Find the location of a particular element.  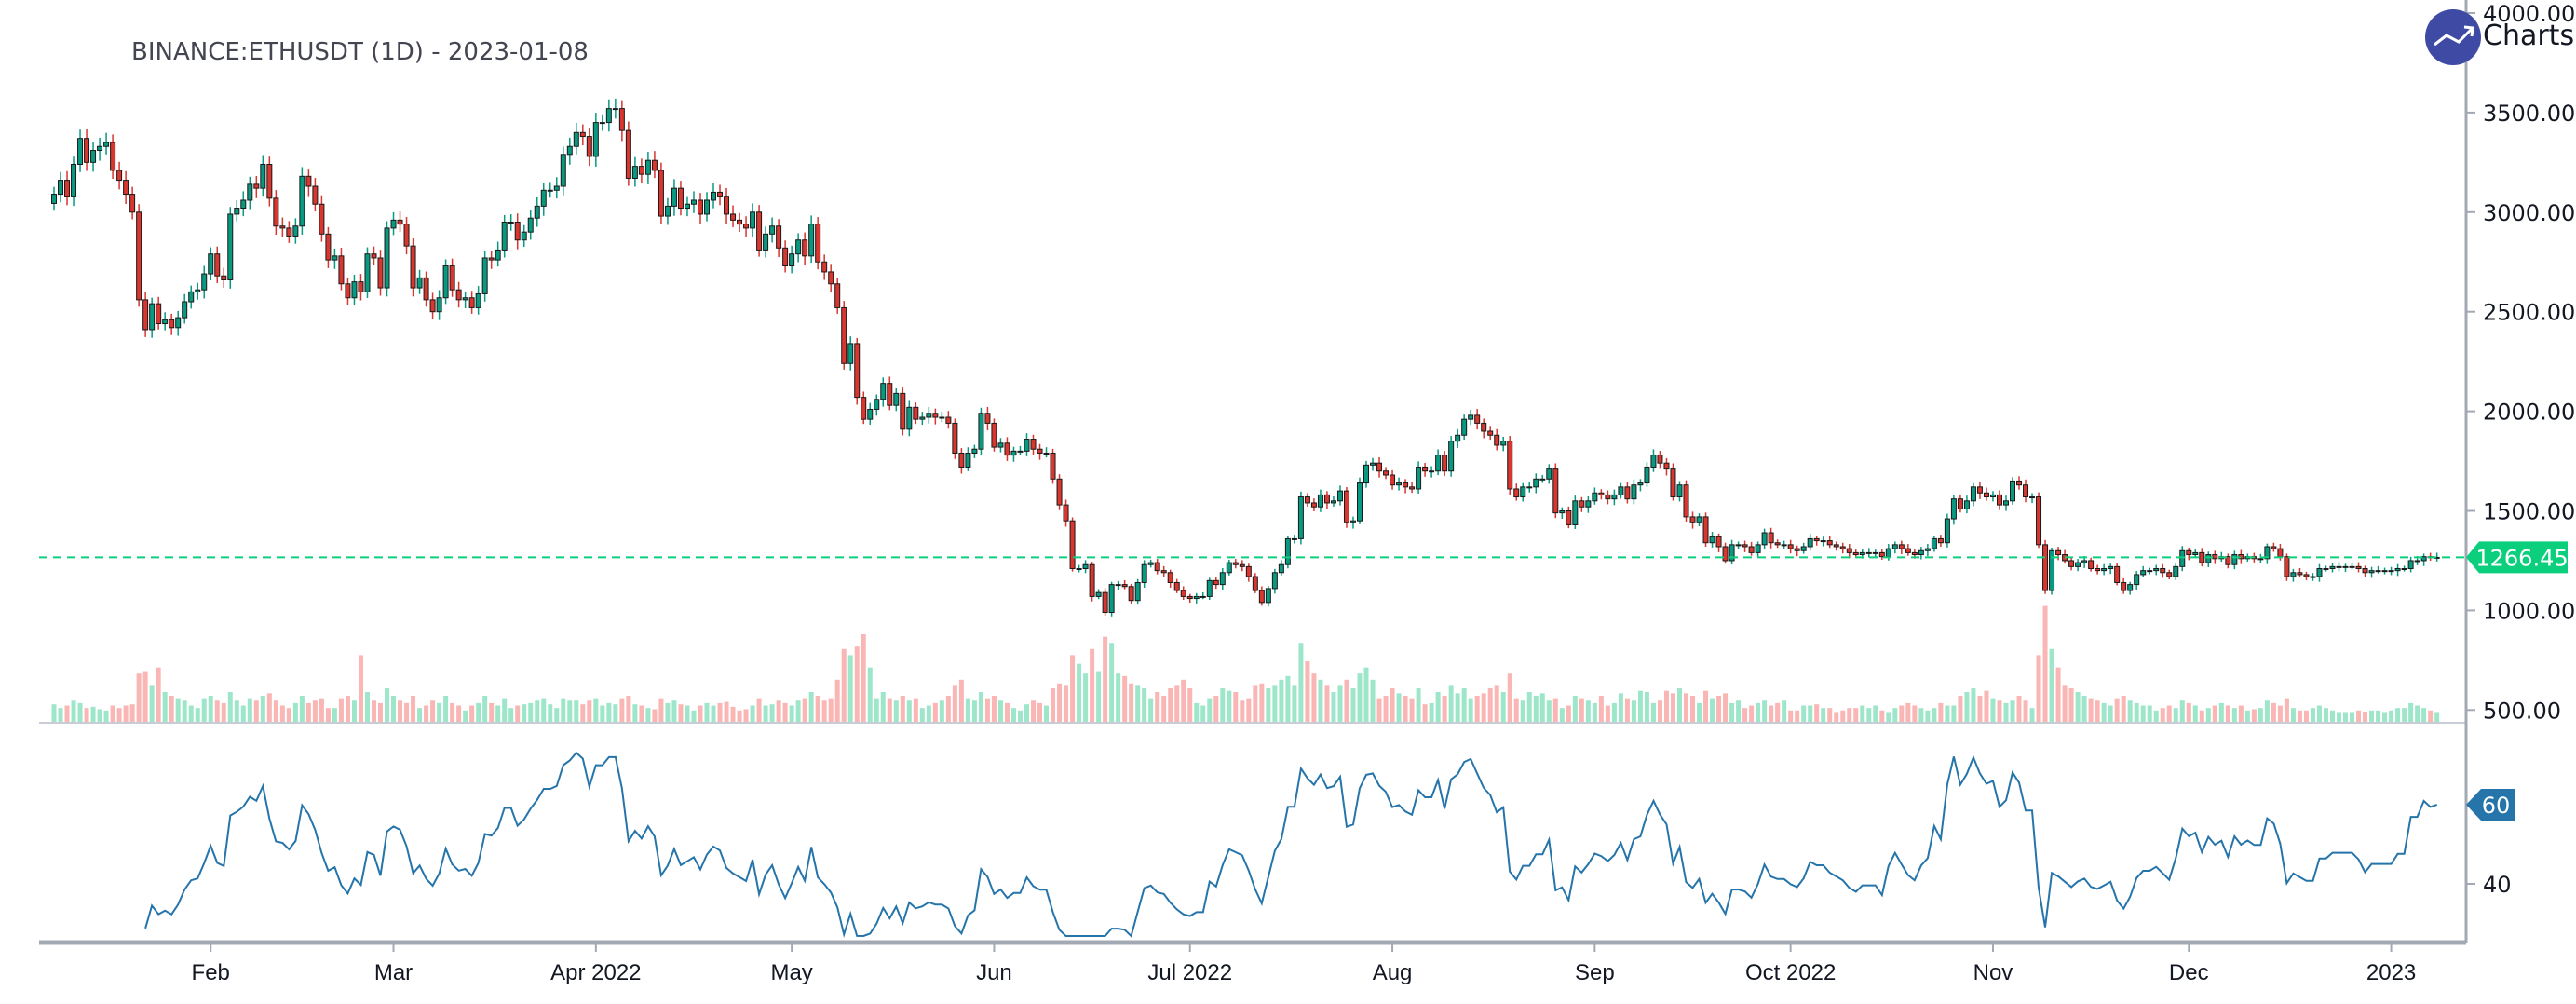

brand-logo: Charts p is located at coordinates (2500, 37).